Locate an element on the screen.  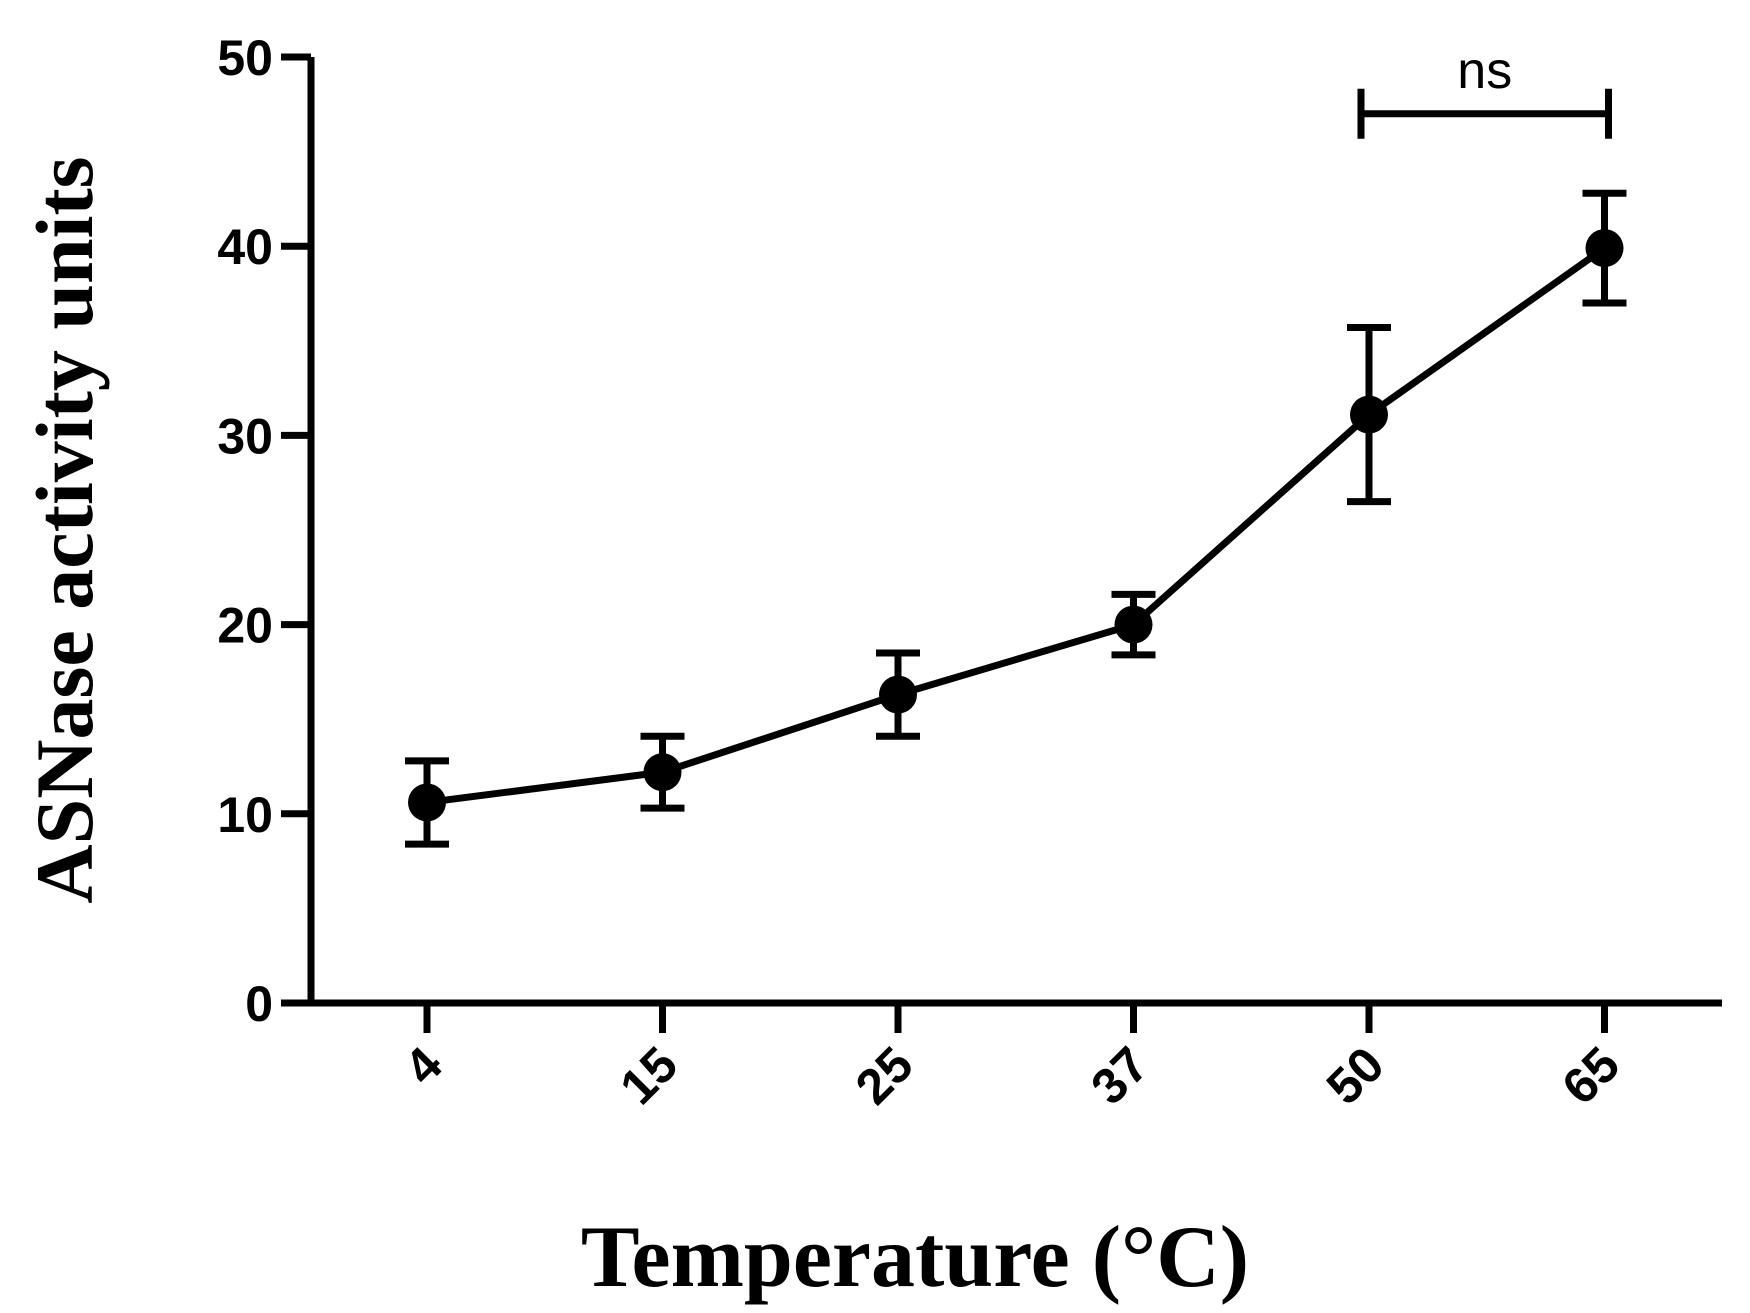
significance-label: ns is located at coordinates (1484, 71).